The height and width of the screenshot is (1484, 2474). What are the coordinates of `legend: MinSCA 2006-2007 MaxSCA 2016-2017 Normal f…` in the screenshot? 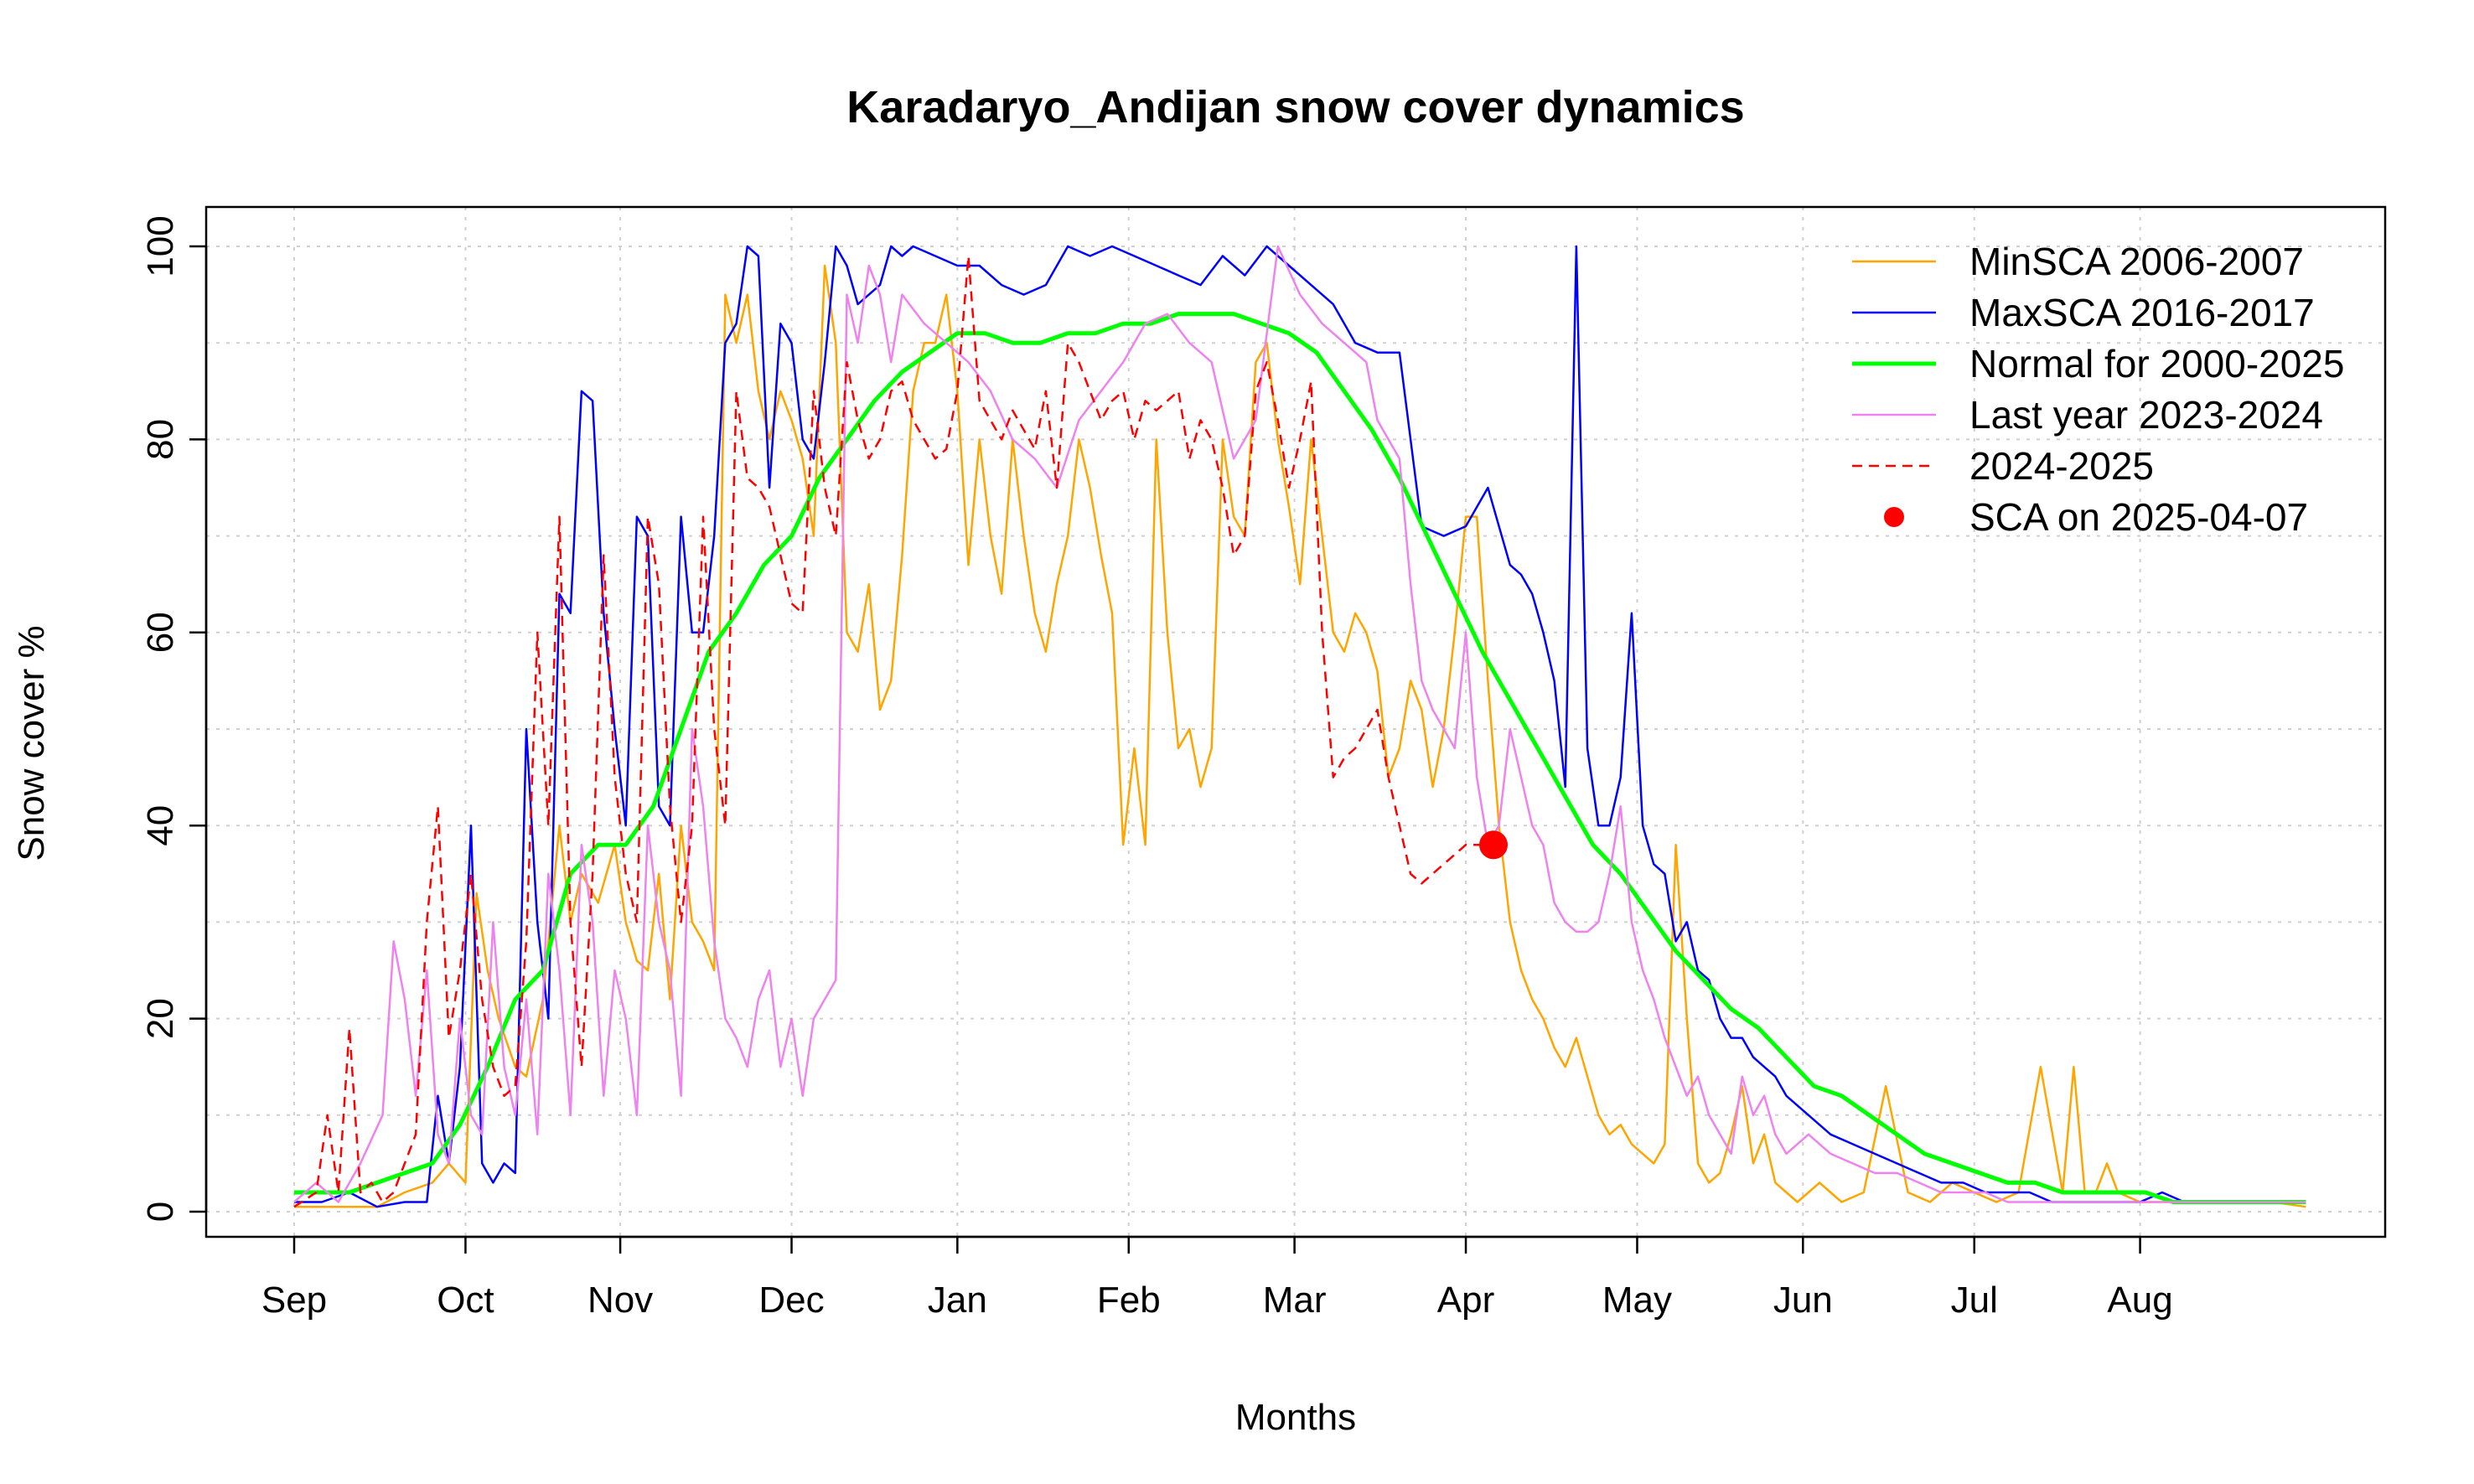 It's located at (2098, 389).